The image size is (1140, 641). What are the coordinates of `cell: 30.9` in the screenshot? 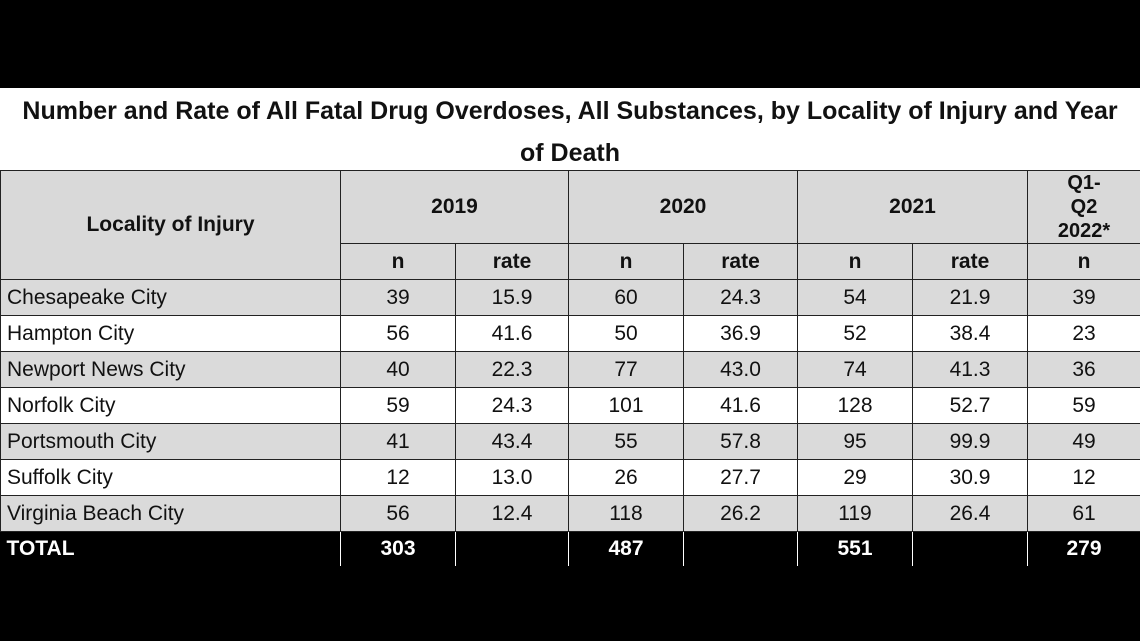 It's located at (970, 477).